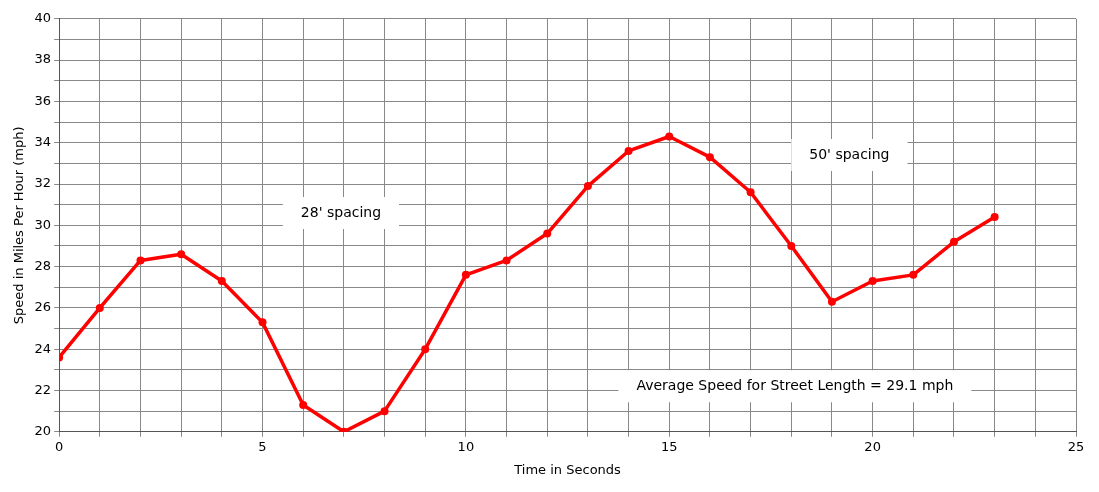 This screenshot has height=492, width=1099. What do you see at coordinates (43, 389) in the screenshot?
I see `y-tick-label: 22` at bounding box center [43, 389].